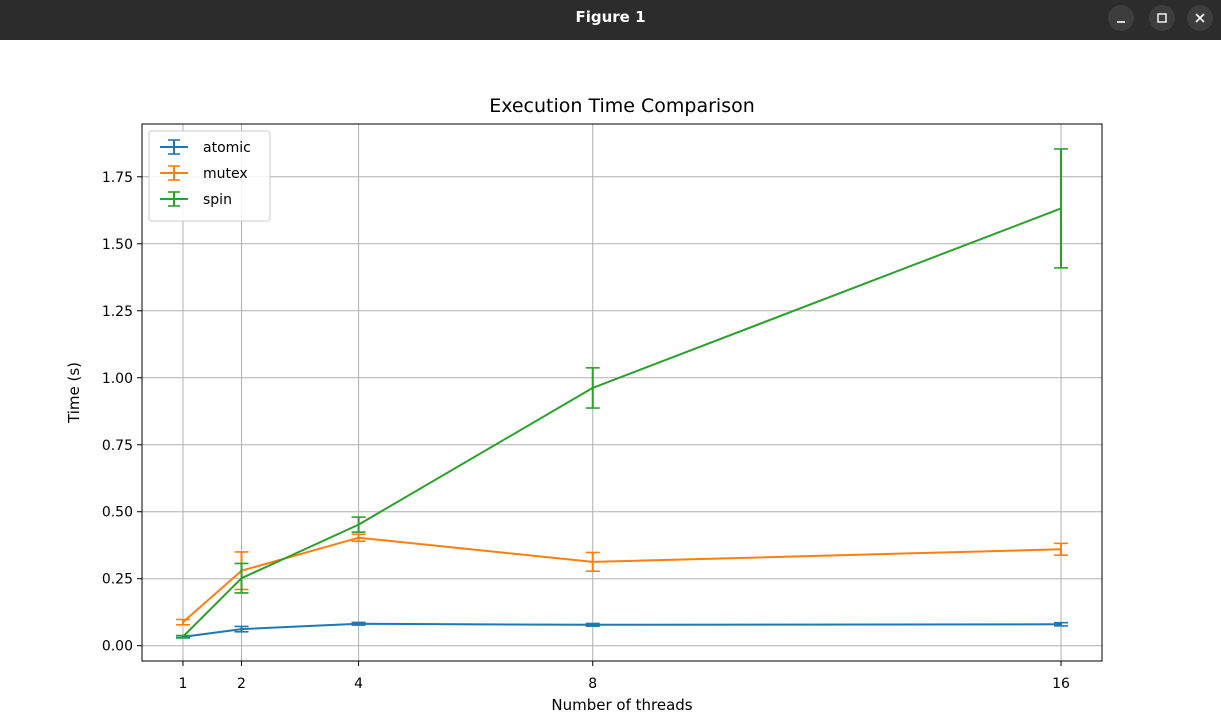 This screenshot has height=718, width=1221. I want to click on series-mutex, so click(622, 579).